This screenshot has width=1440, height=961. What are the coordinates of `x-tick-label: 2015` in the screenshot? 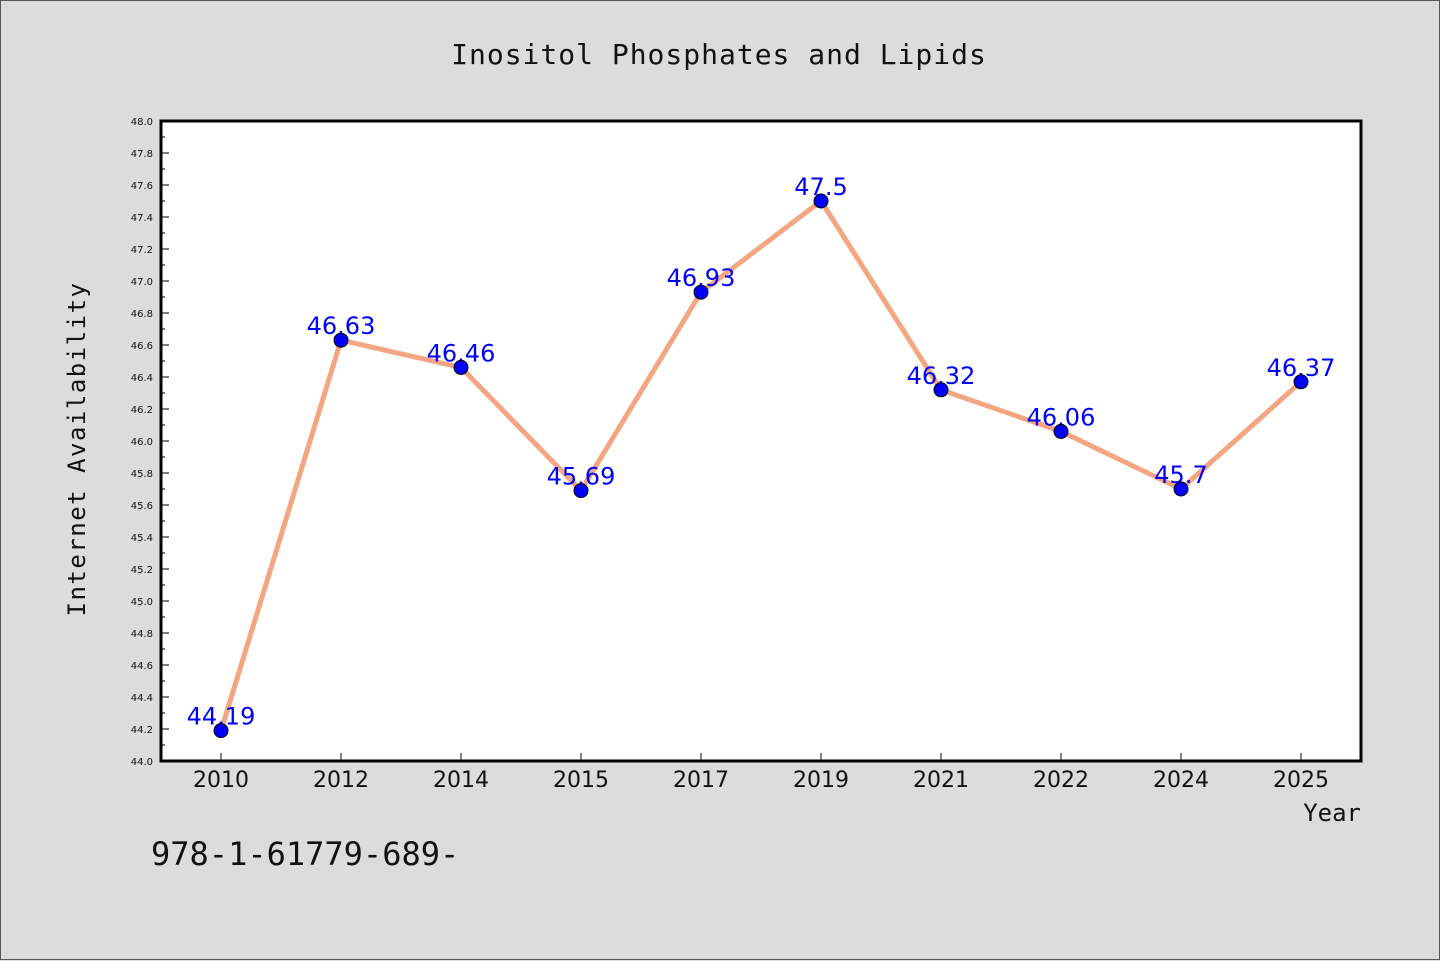 It's located at (581, 780).